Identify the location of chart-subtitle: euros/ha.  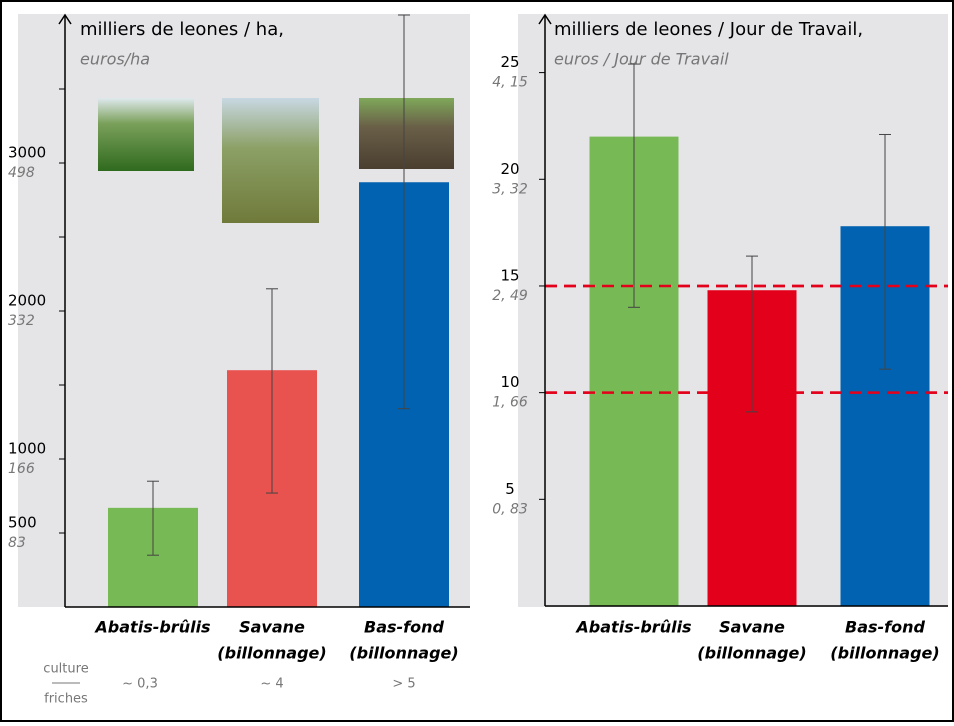
(115, 59).